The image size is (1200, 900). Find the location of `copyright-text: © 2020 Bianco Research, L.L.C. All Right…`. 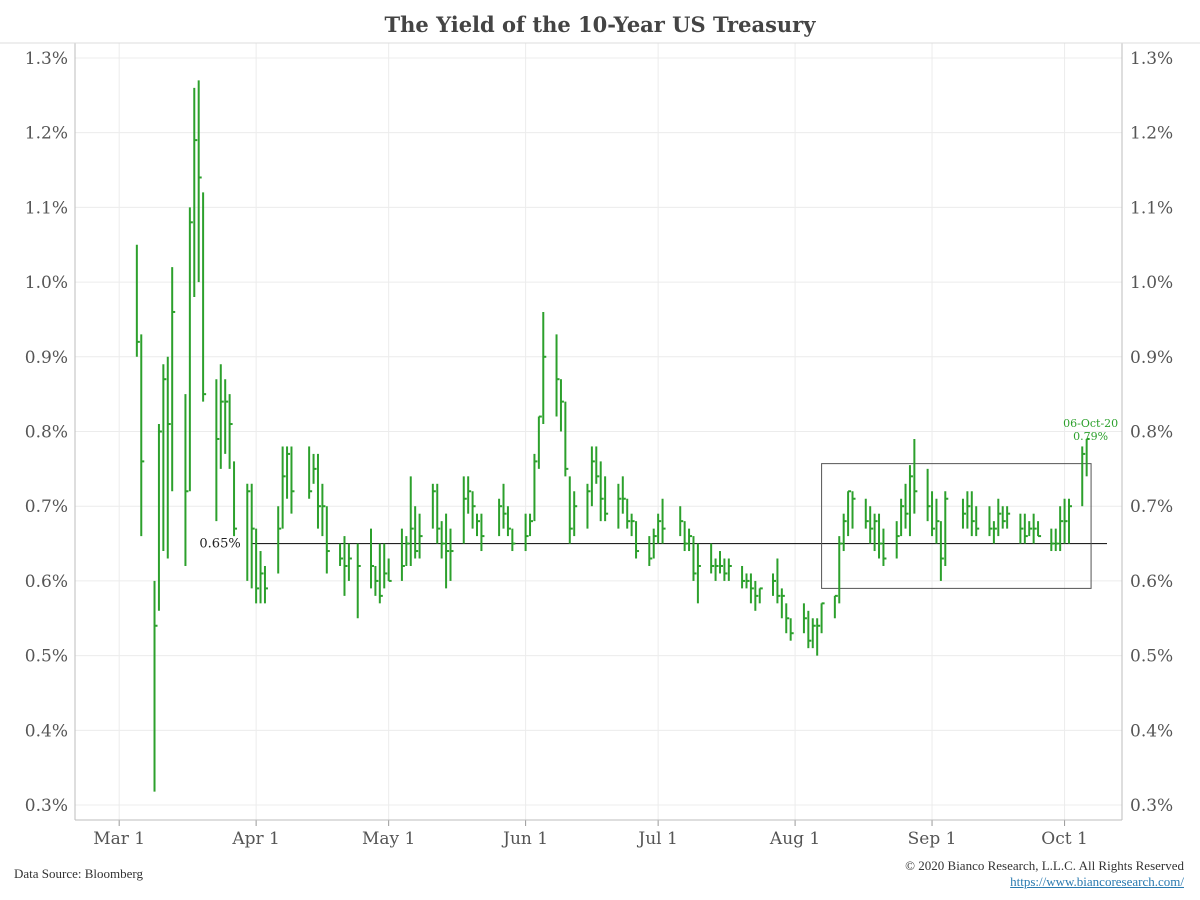

copyright-text: © 2020 Bianco Research, L.L.C. All Right… is located at coordinates (1044, 865).